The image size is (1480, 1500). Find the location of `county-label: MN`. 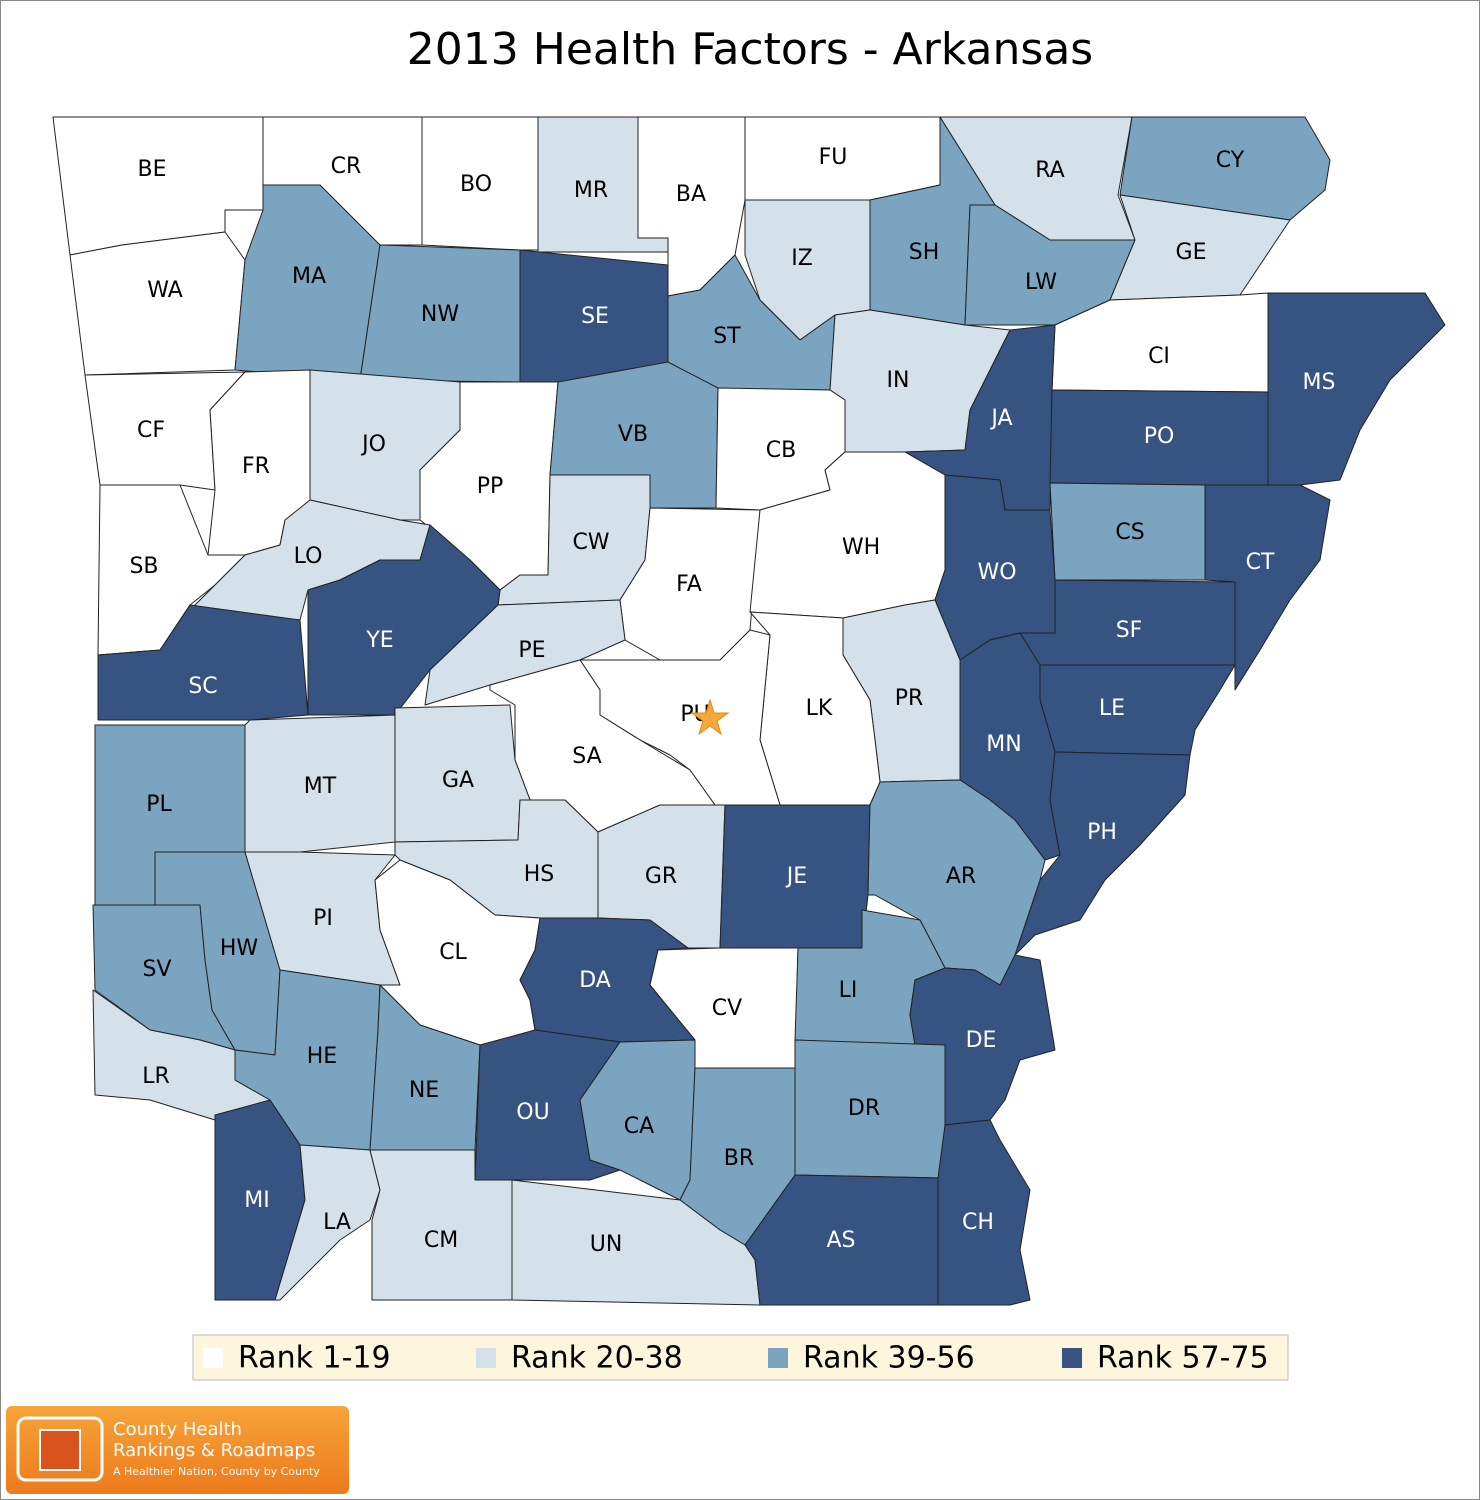

county-label: MN is located at coordinates (1003, 744).